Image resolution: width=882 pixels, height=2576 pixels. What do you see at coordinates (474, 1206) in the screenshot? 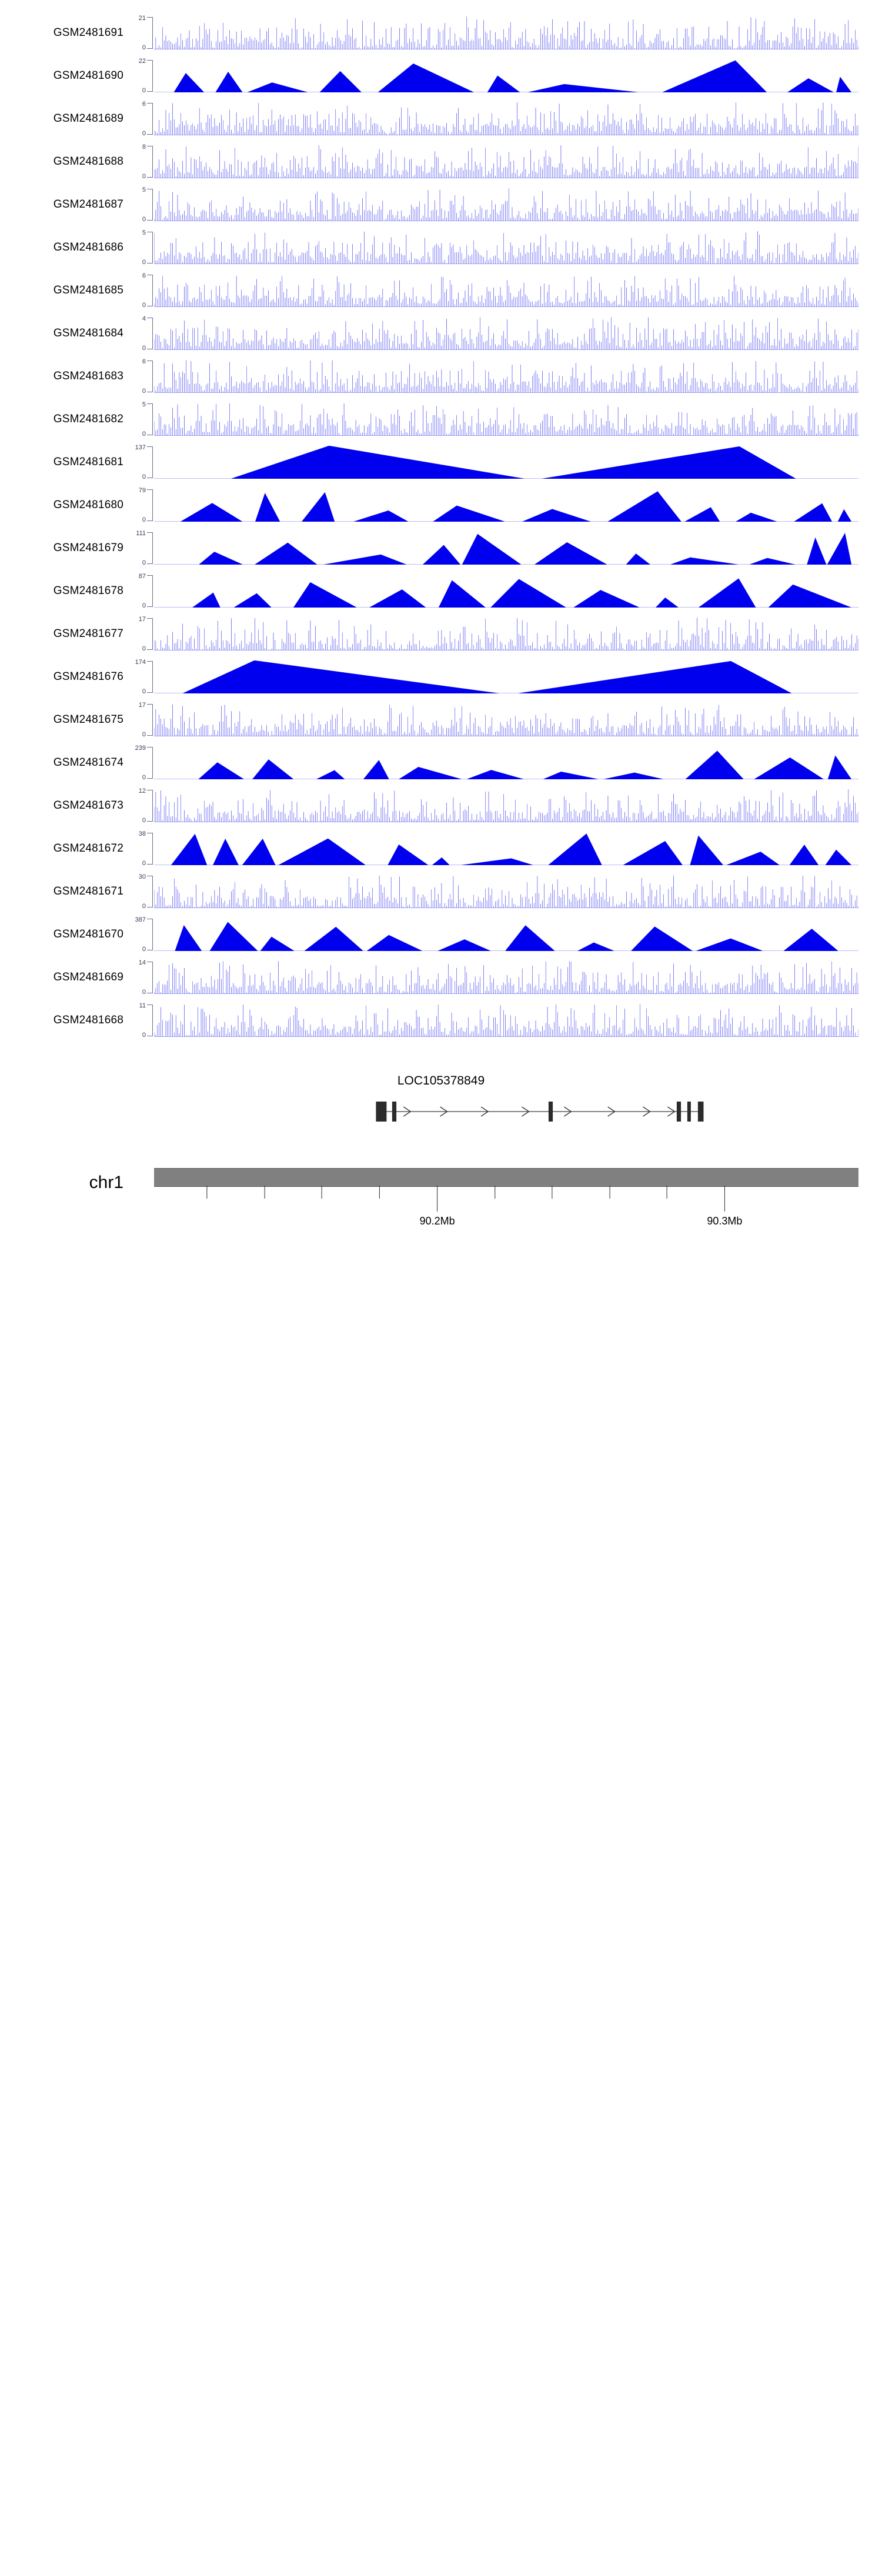
I see `coordinate-axis-svg: 90.2Mb 90.3Mb` at bounding box center [474, 1206].